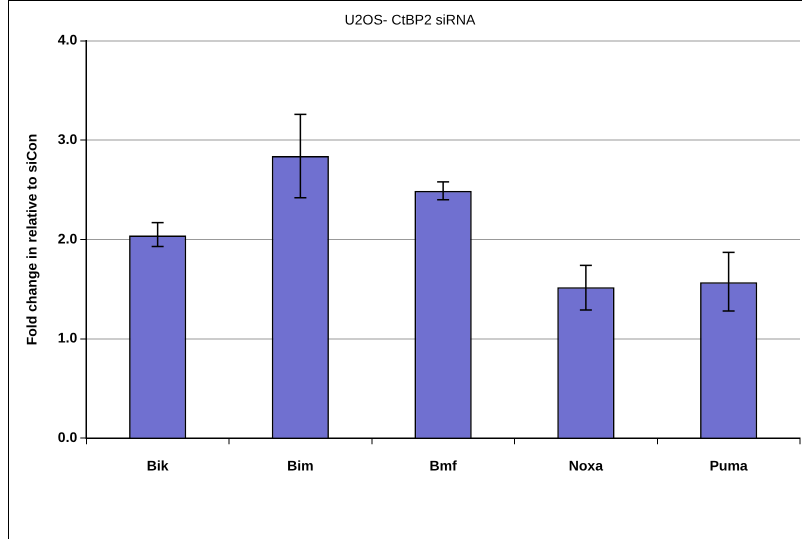 This screenshot has height=539, width=802. What do you see at coordinates (68, 238) in the screenshot?
I see `y-tick-label: 2.0` at bounding box center [68, 238].